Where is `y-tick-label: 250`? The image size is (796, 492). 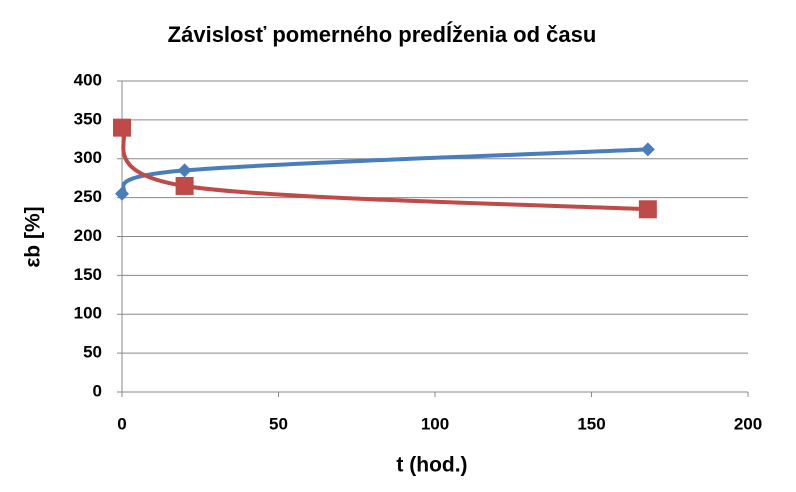 y-tick-label: 250 is located at coordinates (88, 196).